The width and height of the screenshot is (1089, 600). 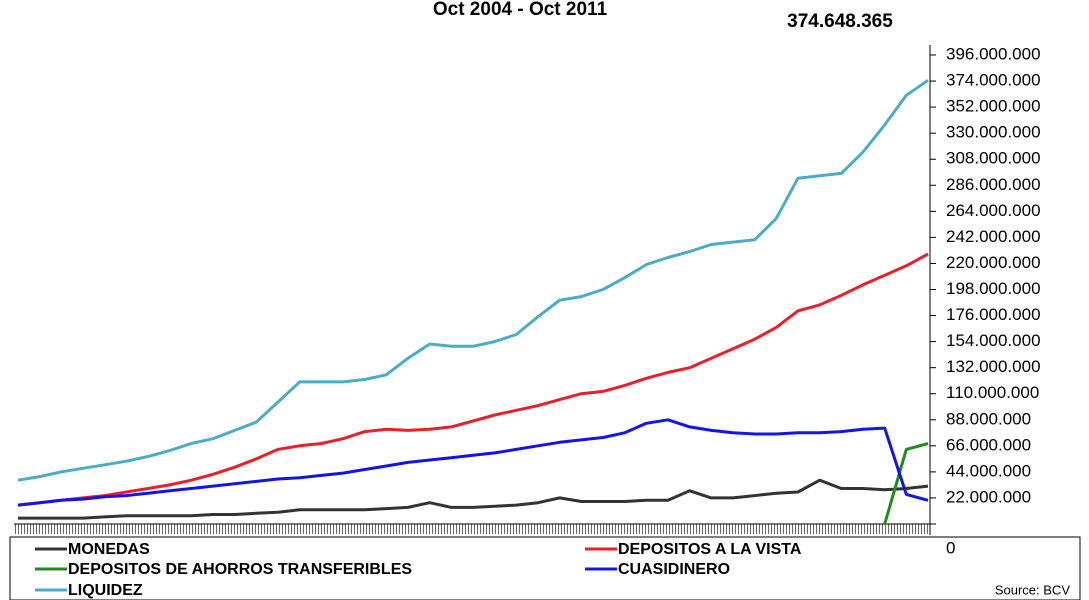 I want to click on legend-label: LIQUIDEZ, so click(x=105, y=590).